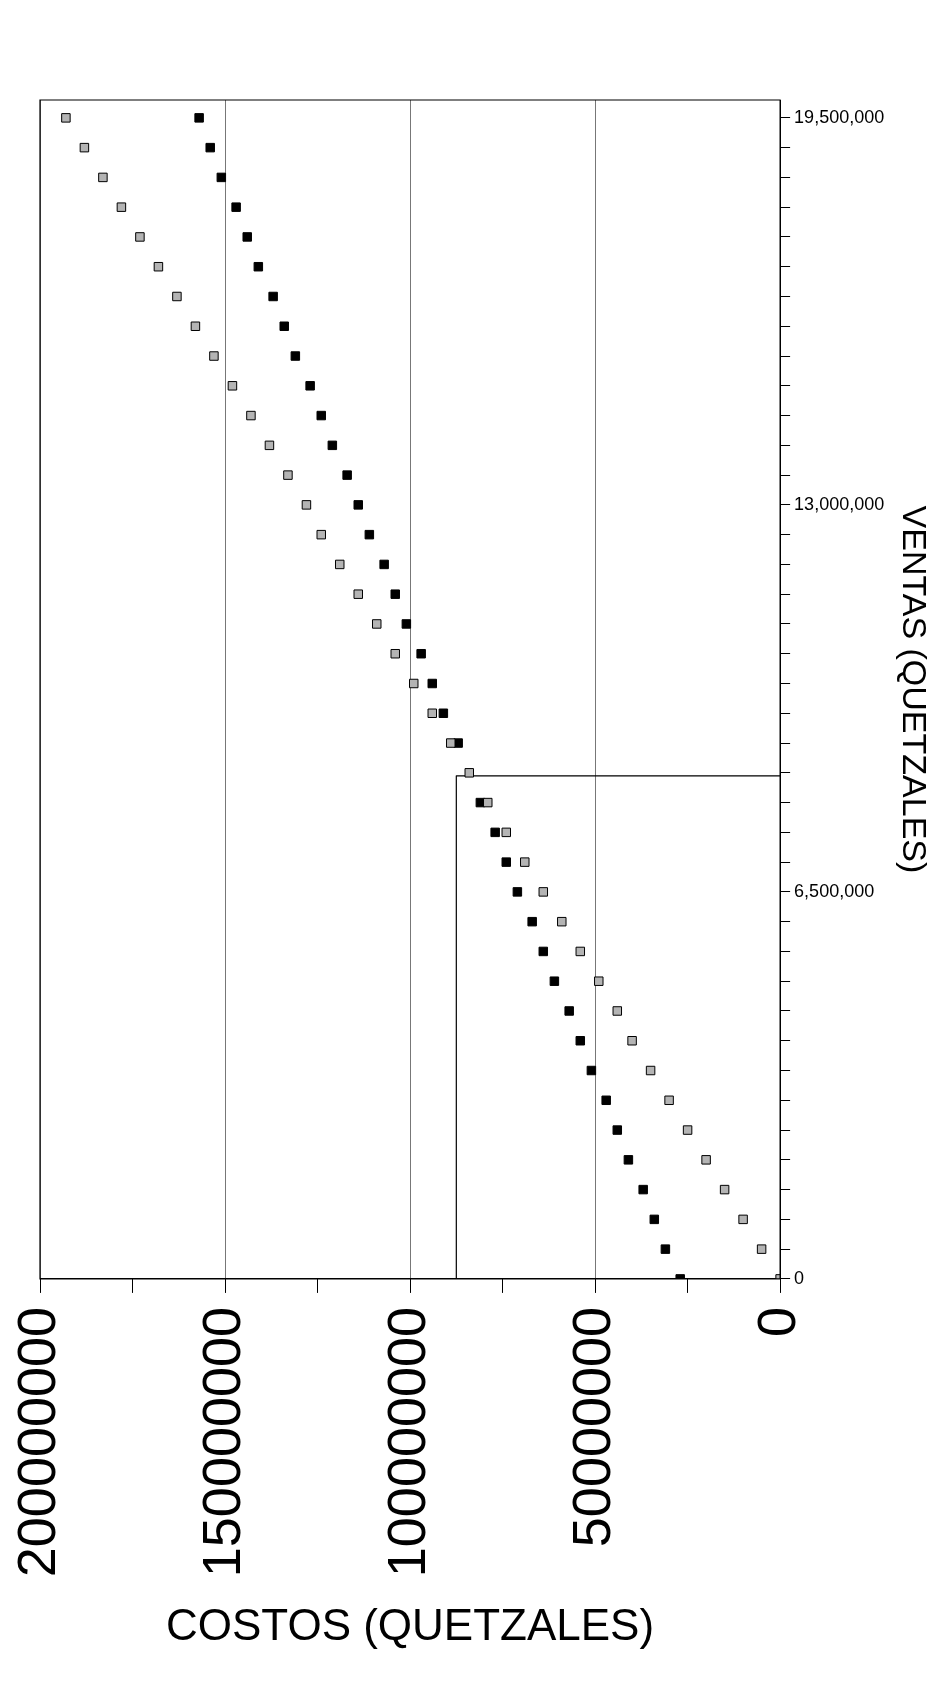  What do you see at coordinates (410, 1624) in the screenshot?
I see `x-axis-title: COSTOS (QUETZALES)` at bounding box center [410, 1624].